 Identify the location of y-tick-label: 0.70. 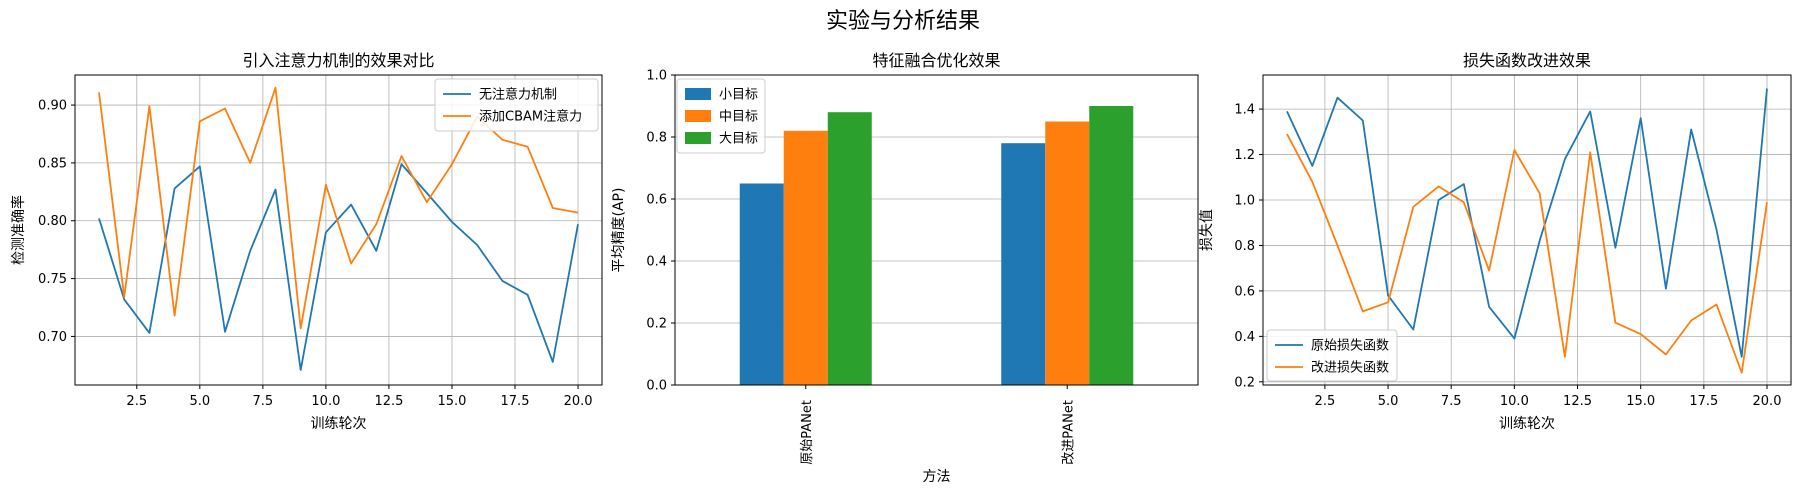
(52, 337).